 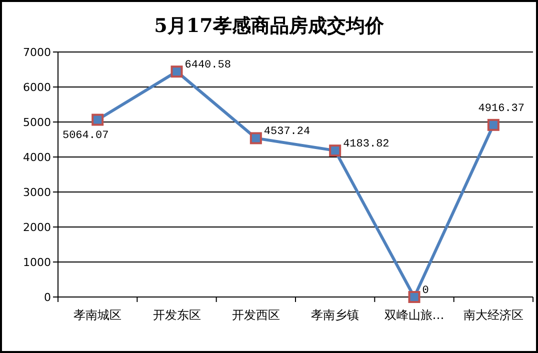 I want to click on y-tick-label: 5000, so click(x=37, y=122).